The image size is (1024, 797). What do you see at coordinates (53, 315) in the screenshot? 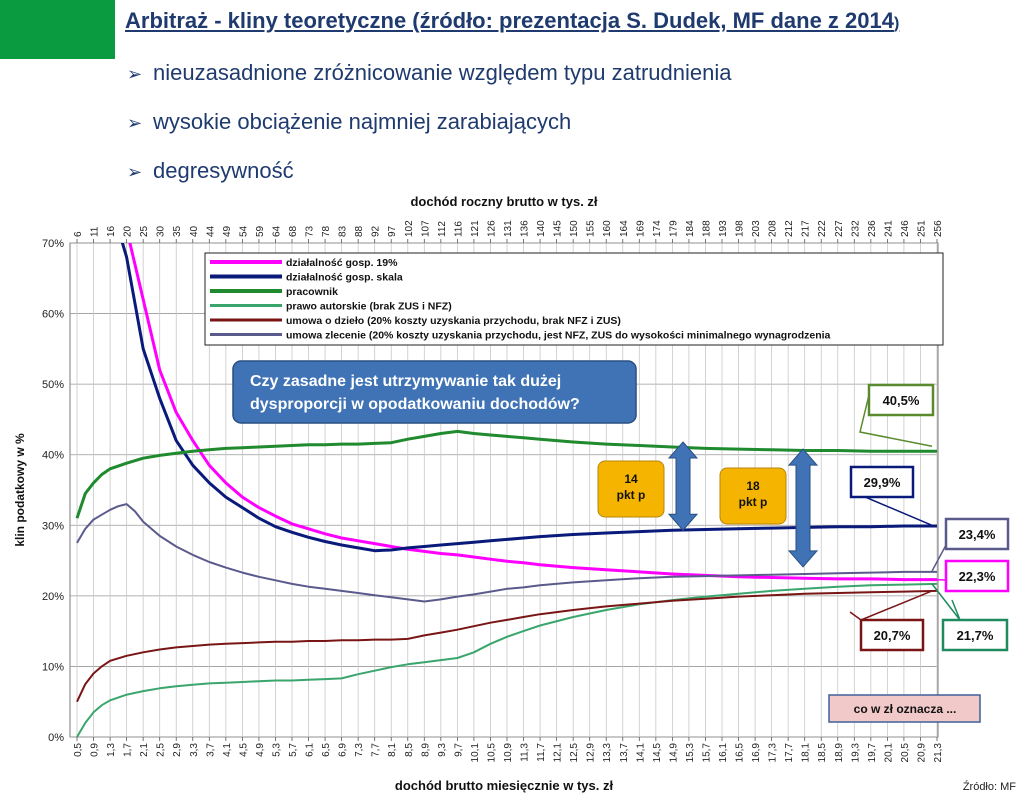
I see `y-tick-label: 60%` at bounding box center [53, 315].